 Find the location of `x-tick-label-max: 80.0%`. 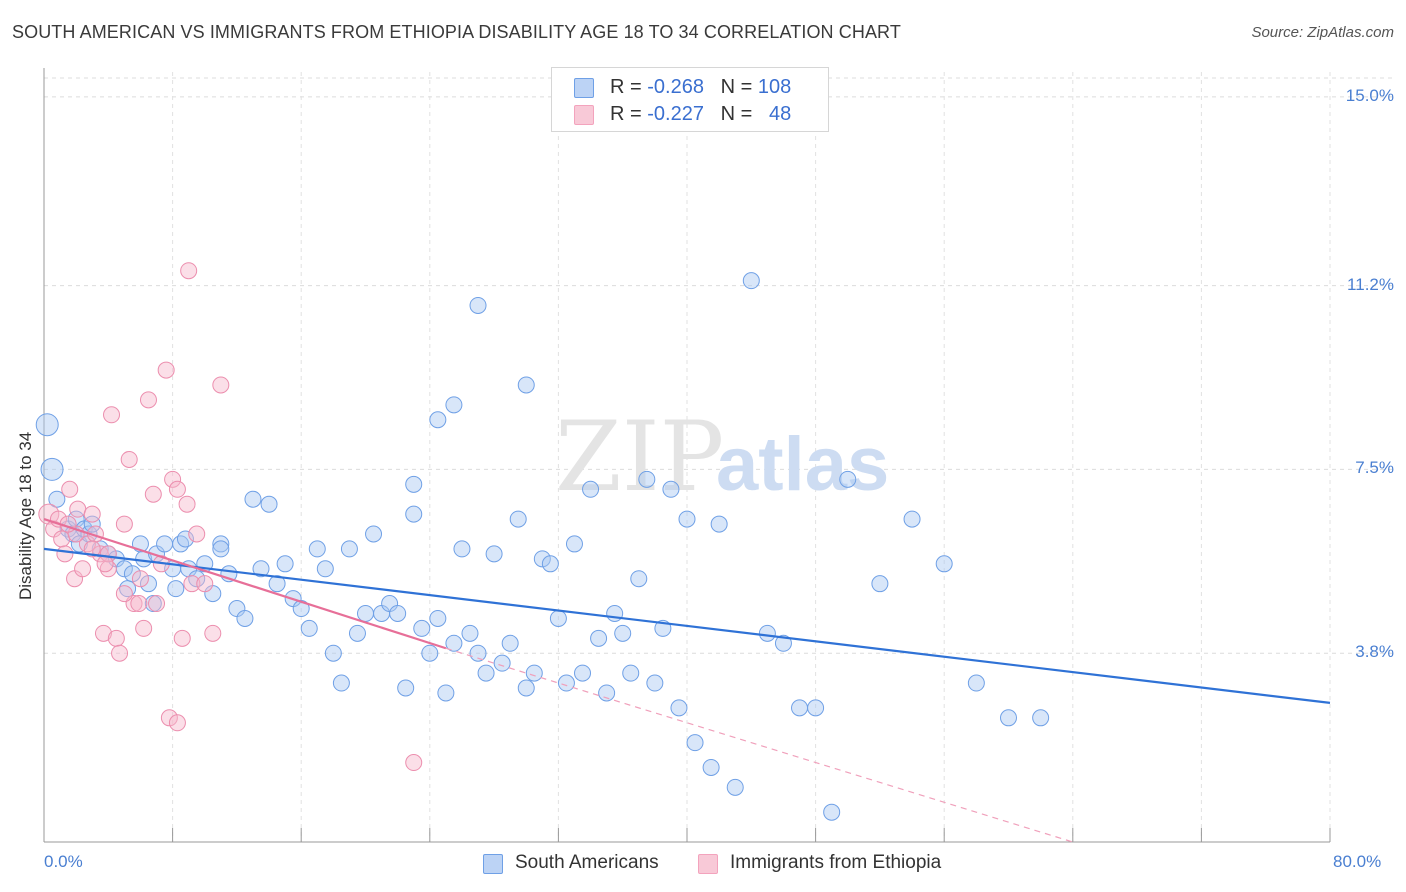

x-tick-label-max: 80.0% is located at coordinates (1357, 861).